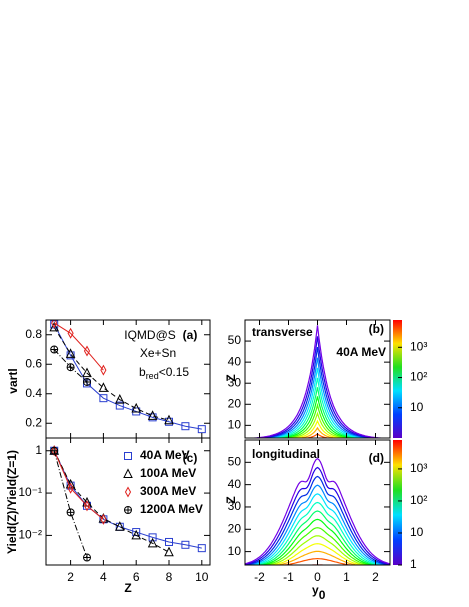 The image size is (469, 607). What do you see at coordinates (190, 458) in the screenshot?
I see `annotation: (c)` at bounding box center [190, 458].